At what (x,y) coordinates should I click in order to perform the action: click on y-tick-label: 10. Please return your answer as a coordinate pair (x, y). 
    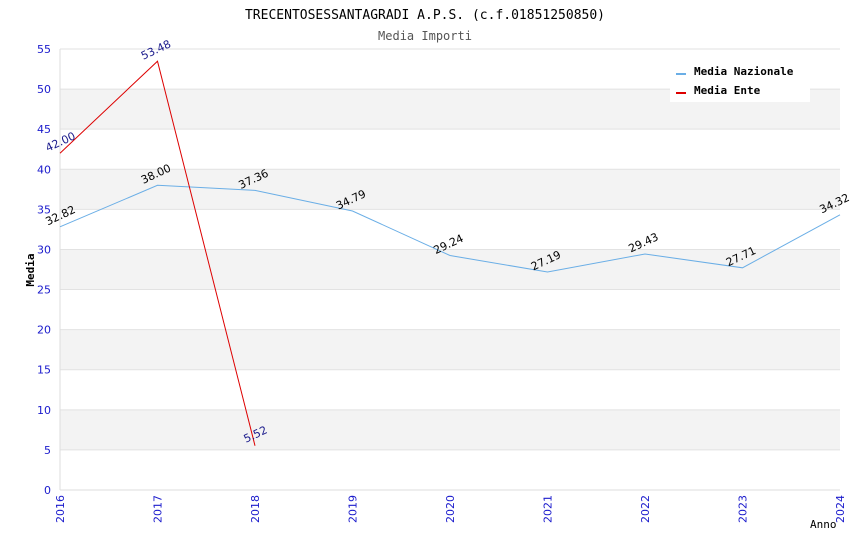
    Looking at the image, I should click on (44, 410).